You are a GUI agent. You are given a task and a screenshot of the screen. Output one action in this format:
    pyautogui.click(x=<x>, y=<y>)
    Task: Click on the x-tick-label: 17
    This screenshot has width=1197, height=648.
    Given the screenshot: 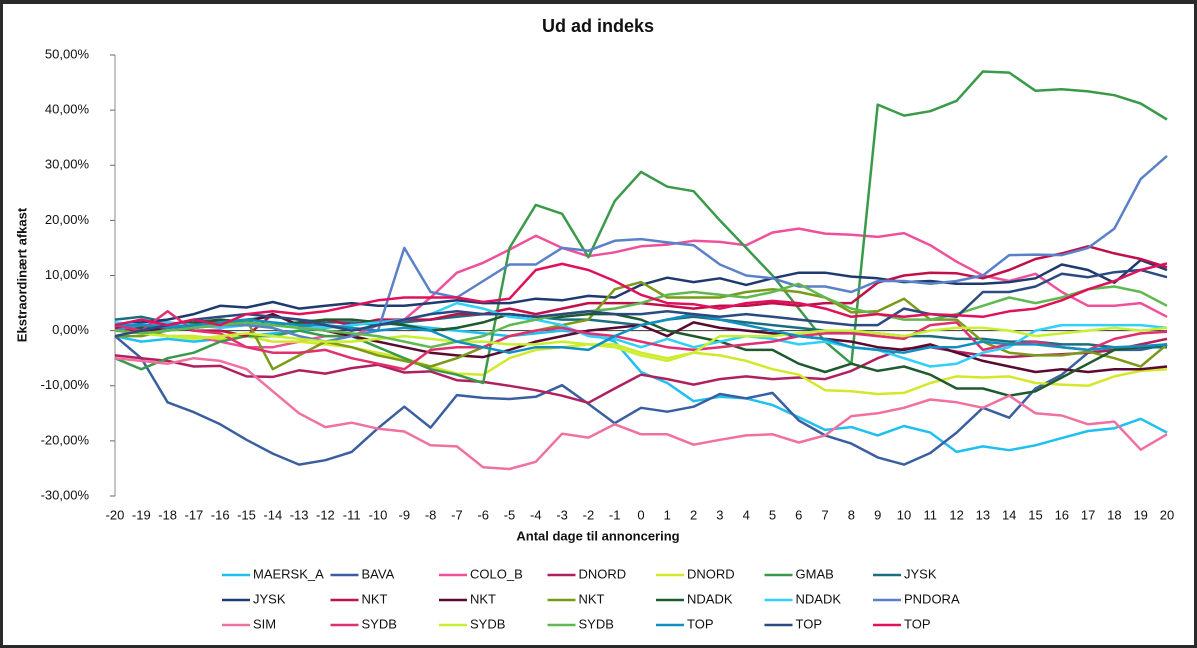 What is the action you would take?
    pyautogui.click(x=1088, y=514)
    